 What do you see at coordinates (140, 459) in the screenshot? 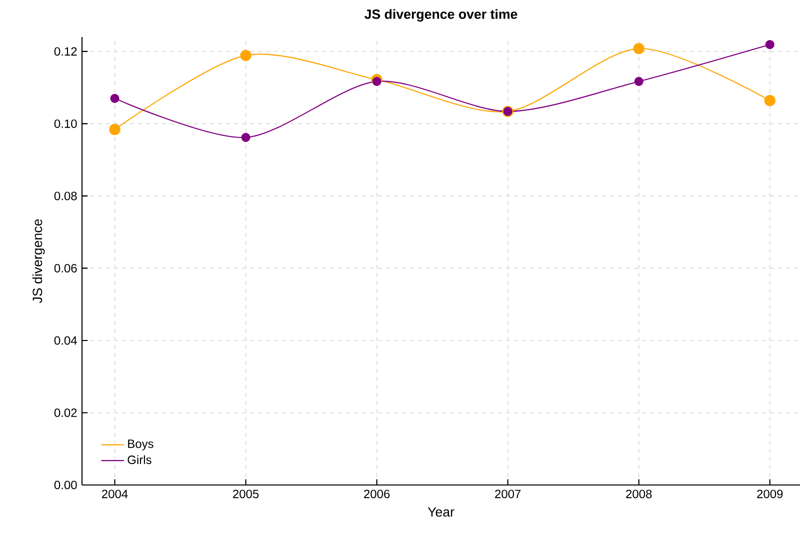
I see `legend-label: Girls` at bounding box center [140, 459].